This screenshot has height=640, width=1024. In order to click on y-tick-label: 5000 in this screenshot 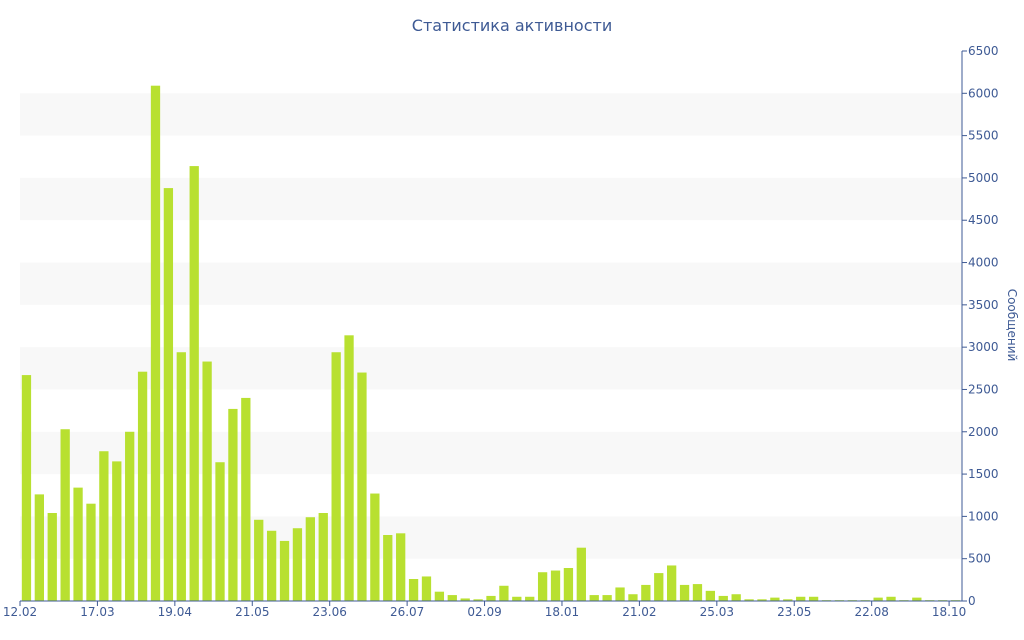, I will do `click(983, 178)`.